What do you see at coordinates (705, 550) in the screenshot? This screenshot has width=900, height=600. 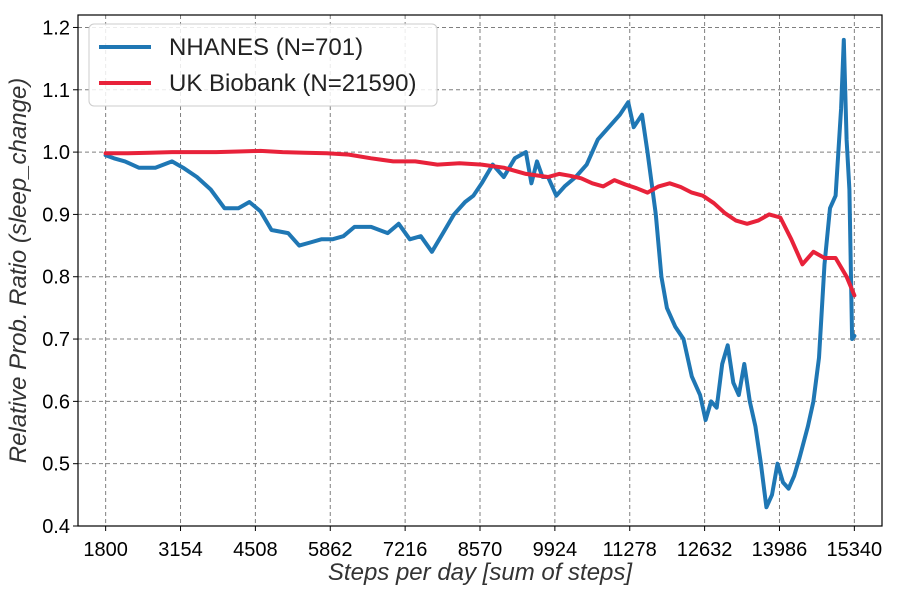 I see `x-tick-label: 12632` at bounding box center [705, 550].